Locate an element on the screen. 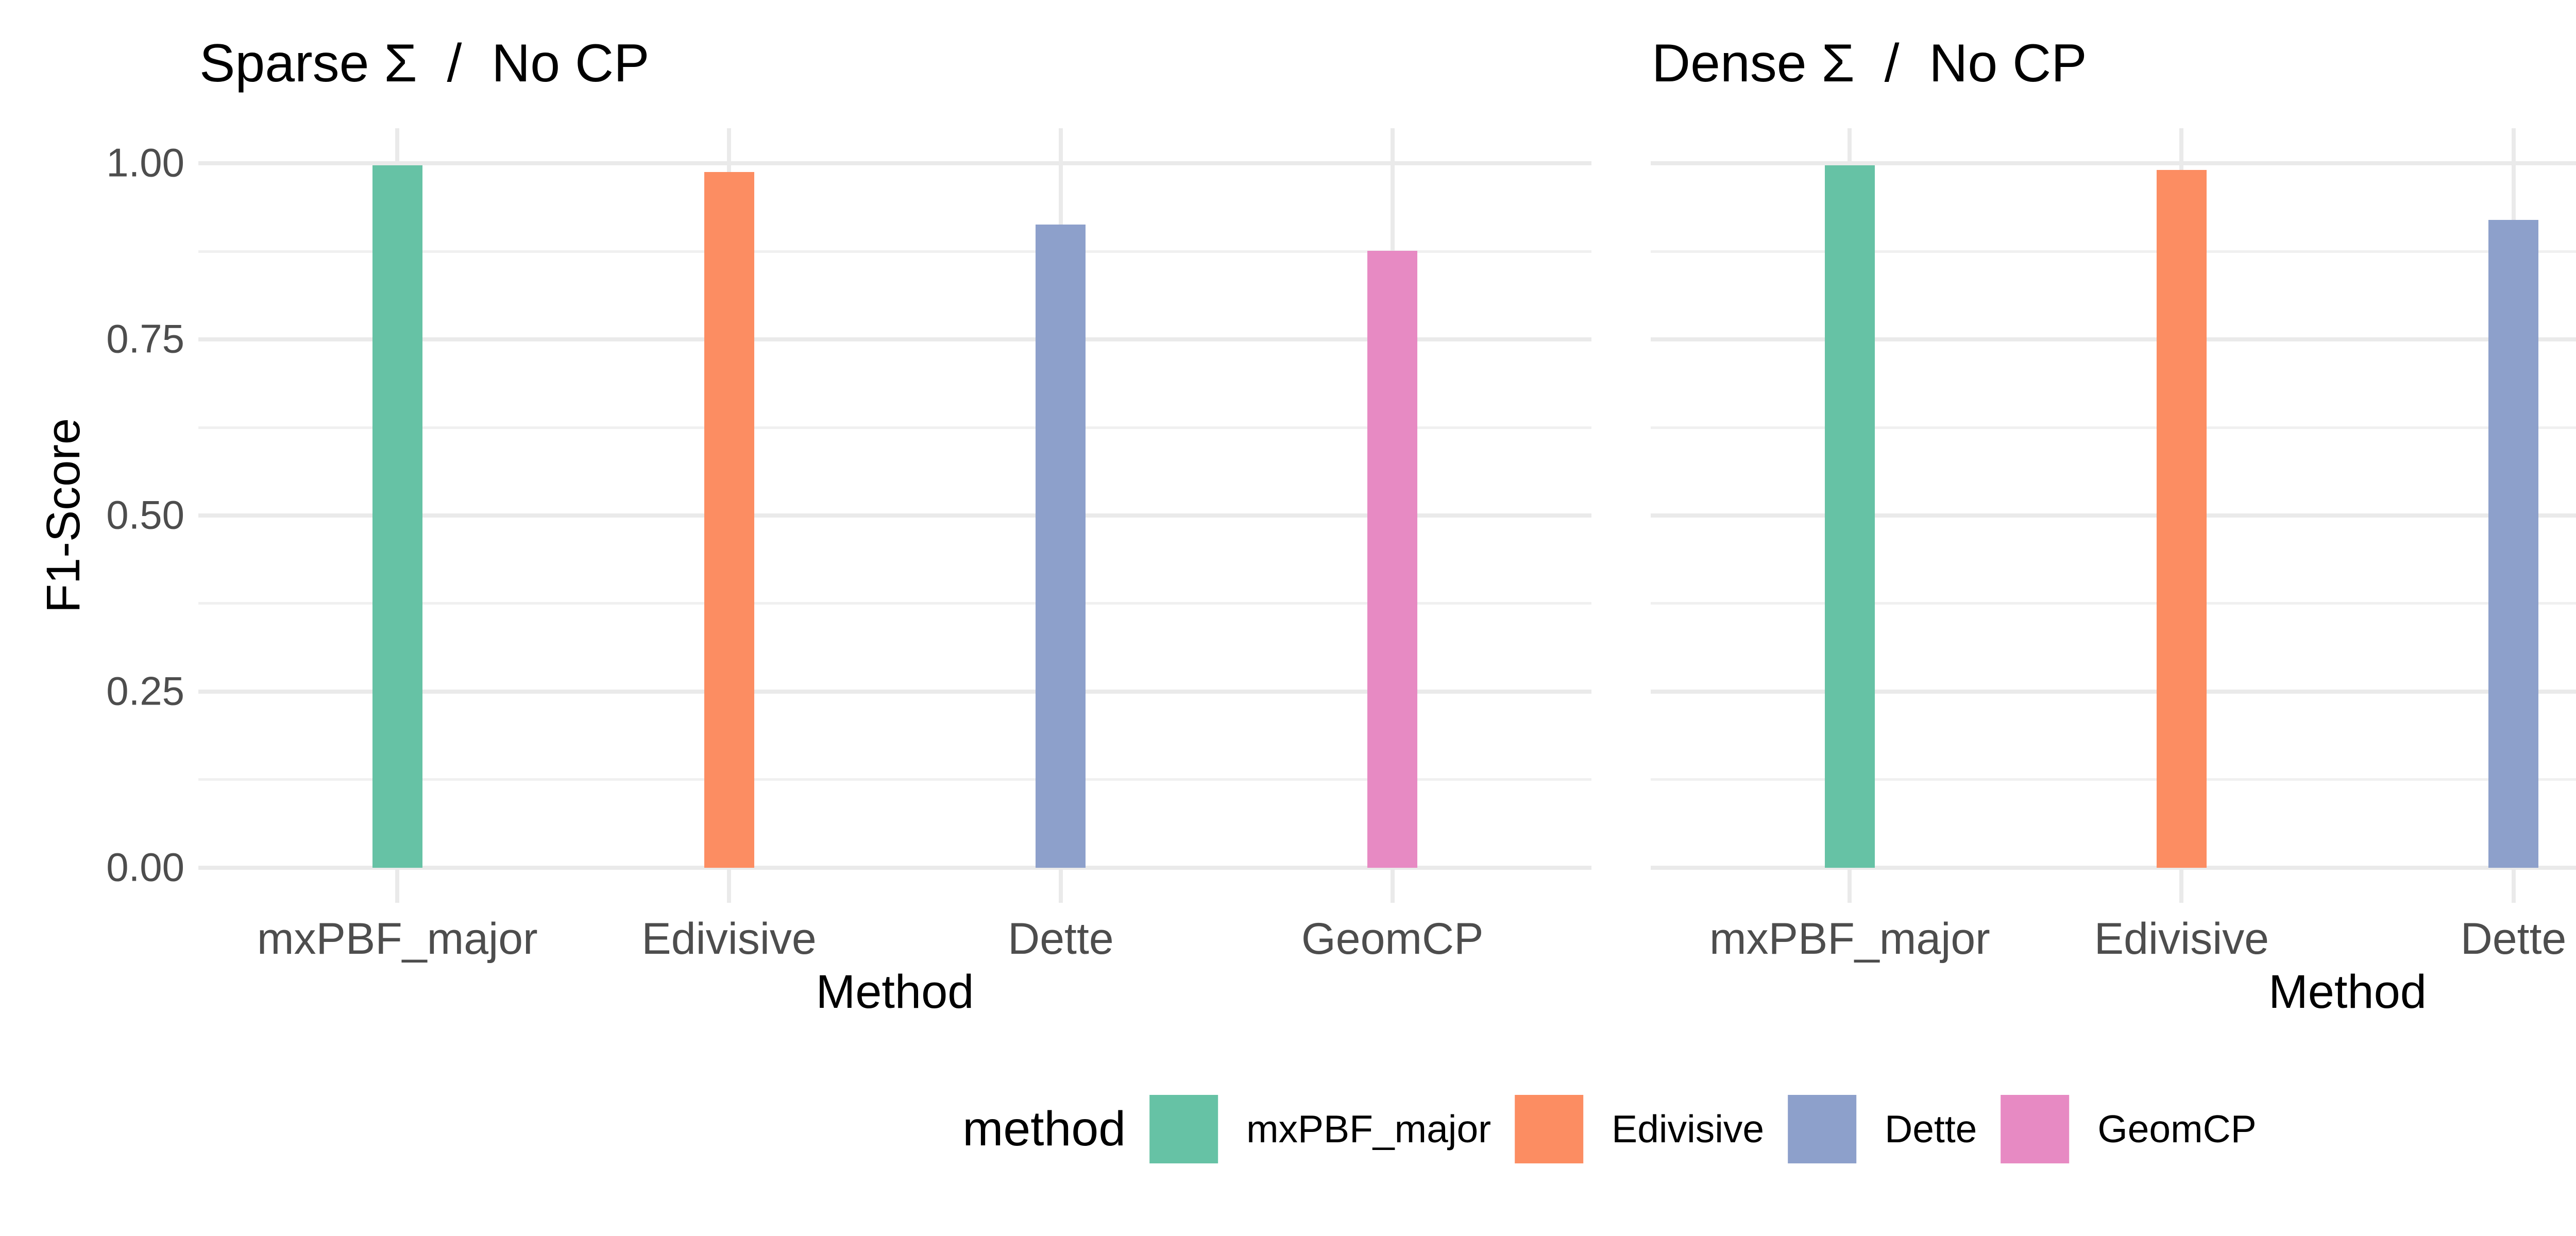 The width and height of the screenshot is (2576, 1236). panel-title-dense: Dense Σ / No CP is located at coordinates (1869, 63).